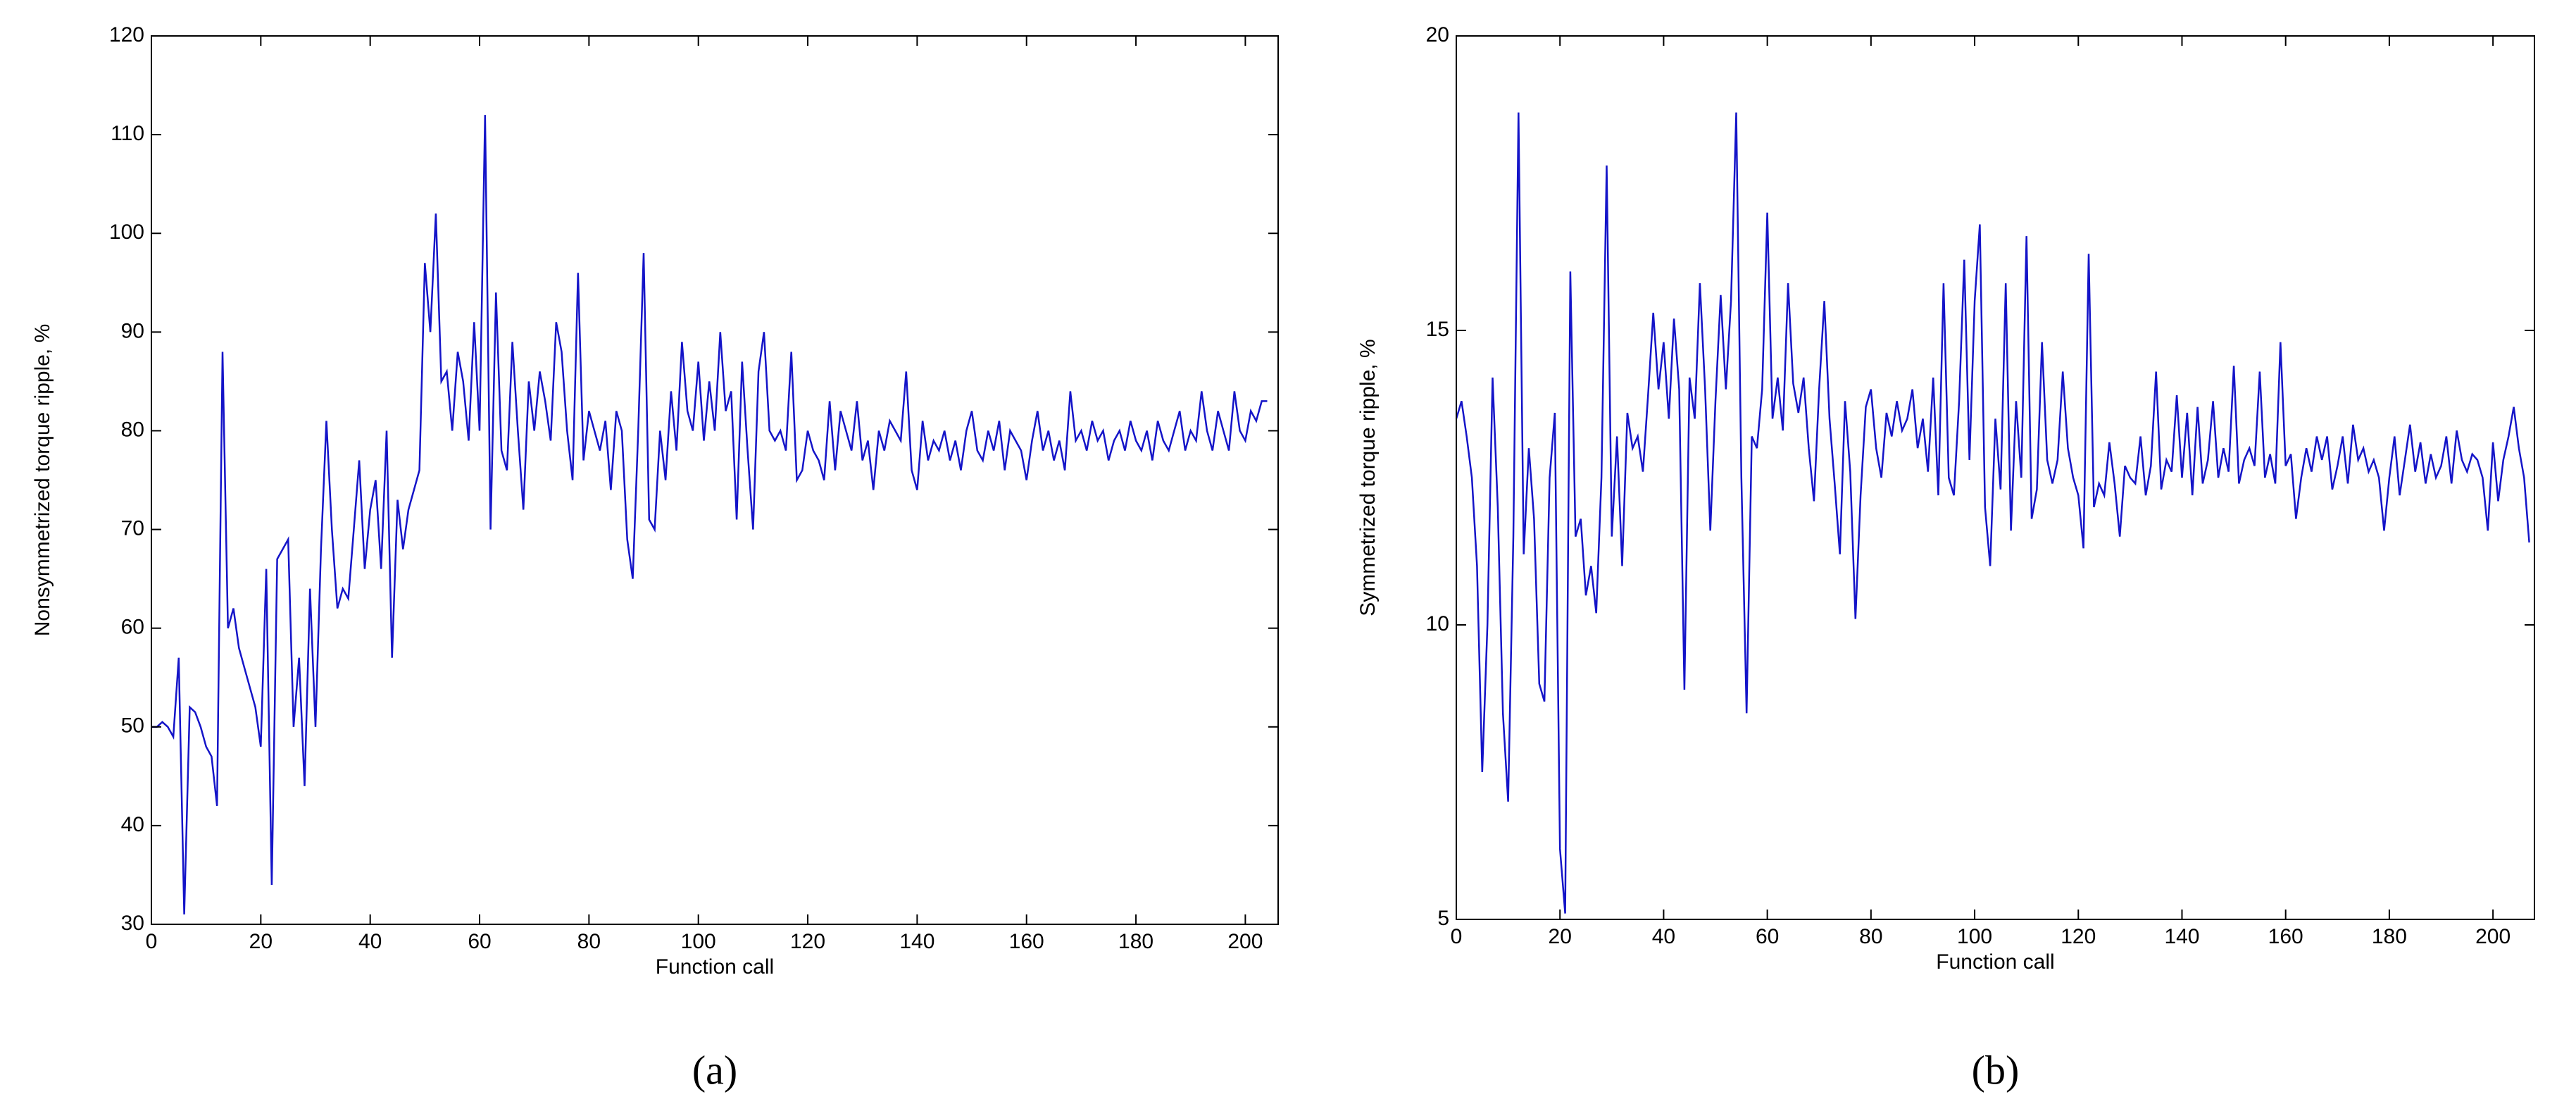 This screenshot has height=1111, width=2576. What do you see at coordinates (1437, 624) in the screenshot?
I see `y-tick-label: 10` at bounding box center [1437, 624].